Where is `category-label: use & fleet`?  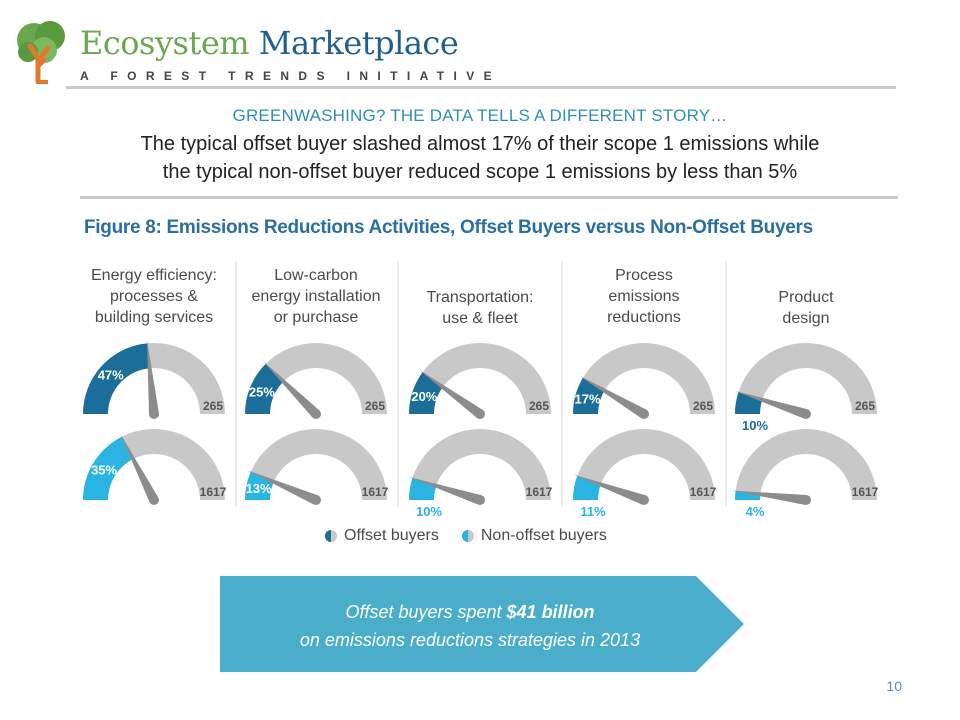
category-label: use & fleet is located at coordinates (480, 318).